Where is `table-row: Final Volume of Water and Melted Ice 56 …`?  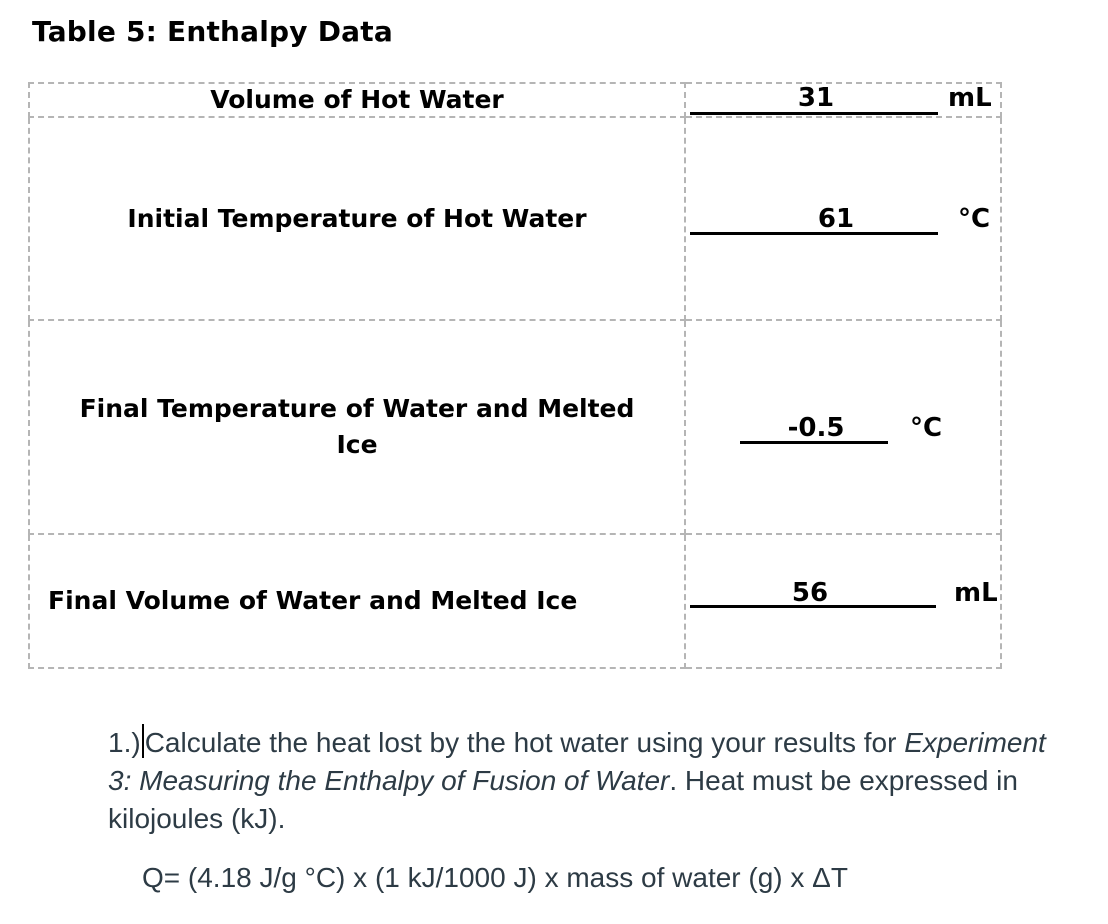 table-row: Final Volume of Water and Melted Ice 56 … is located at coordinates (515, 601).